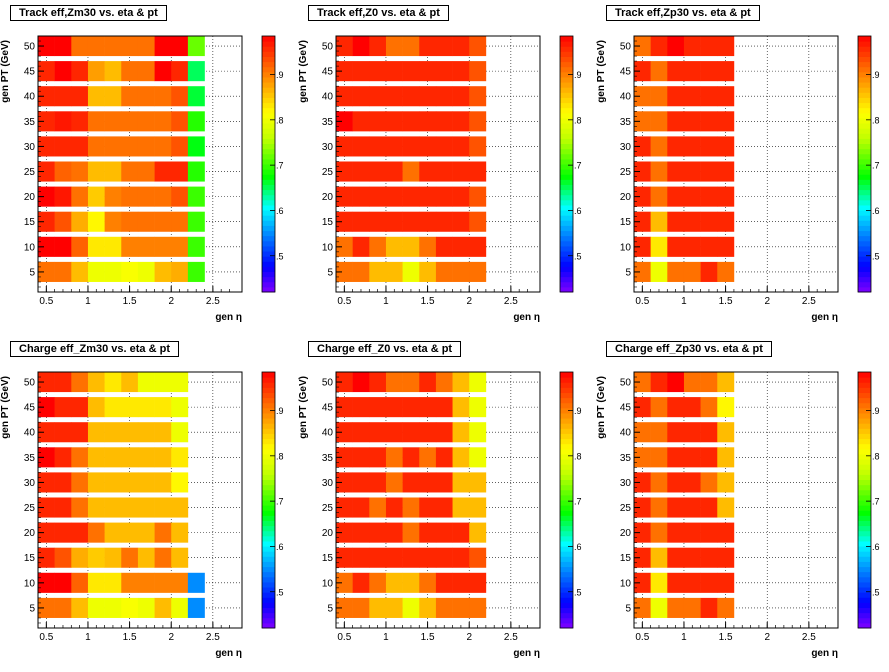 The width and height of the screenshot is (889, 672). I want to click on y-tick-label: 20, so click(30, 533).